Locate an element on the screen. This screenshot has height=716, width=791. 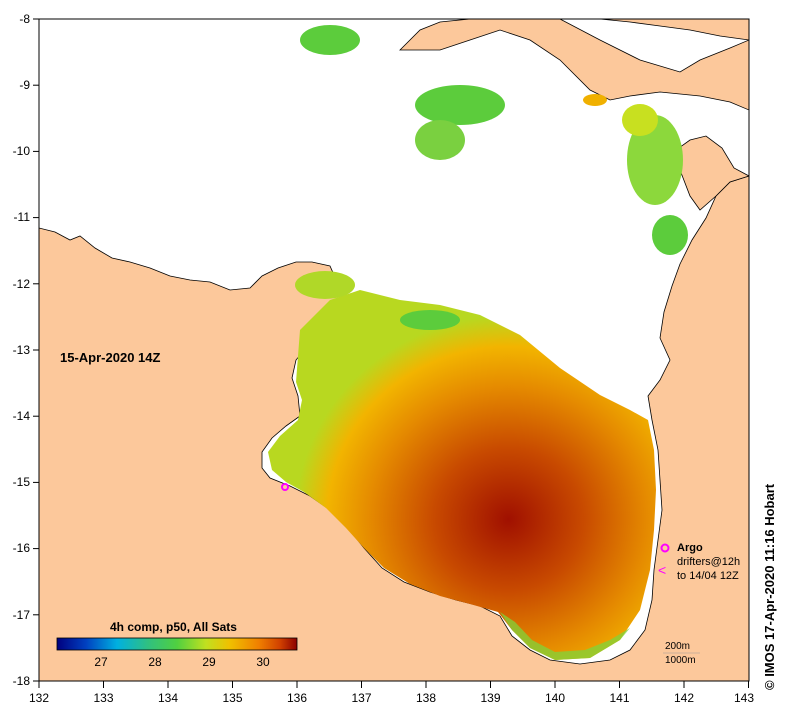
x-tick-label: 138 is located at coordinates (426, 698).